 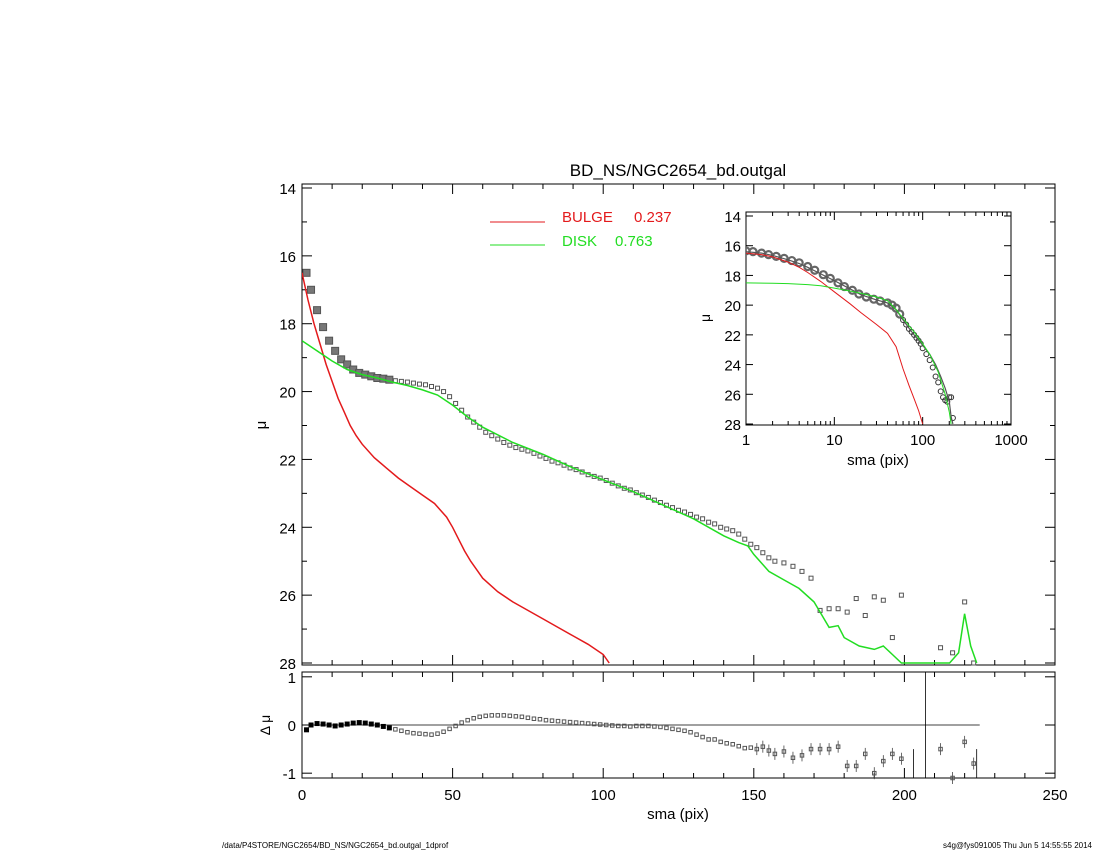 What do you see at coordinates (1054, 795) in the screenshot?
I see `res-xtick-label: 250` at bounding box center [1054, 795].